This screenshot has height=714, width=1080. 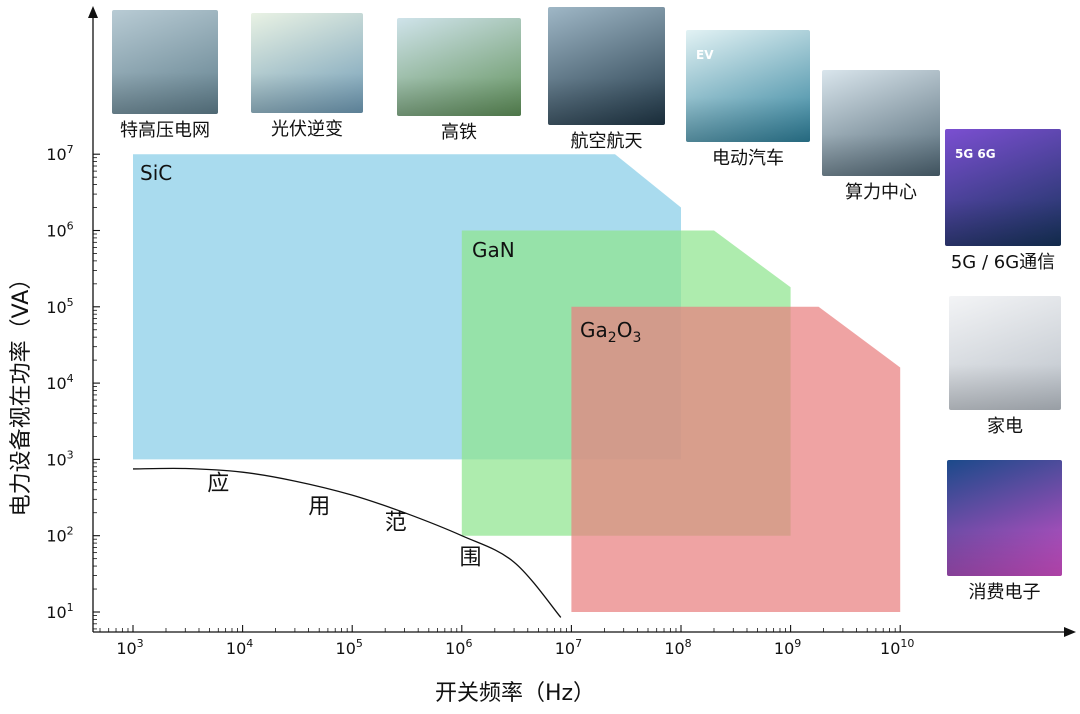 What do you see at coordinates (897, 647) in the screenshot?
I see `x-tick-label: 10¹⁰` at bounding box center [897, 647].